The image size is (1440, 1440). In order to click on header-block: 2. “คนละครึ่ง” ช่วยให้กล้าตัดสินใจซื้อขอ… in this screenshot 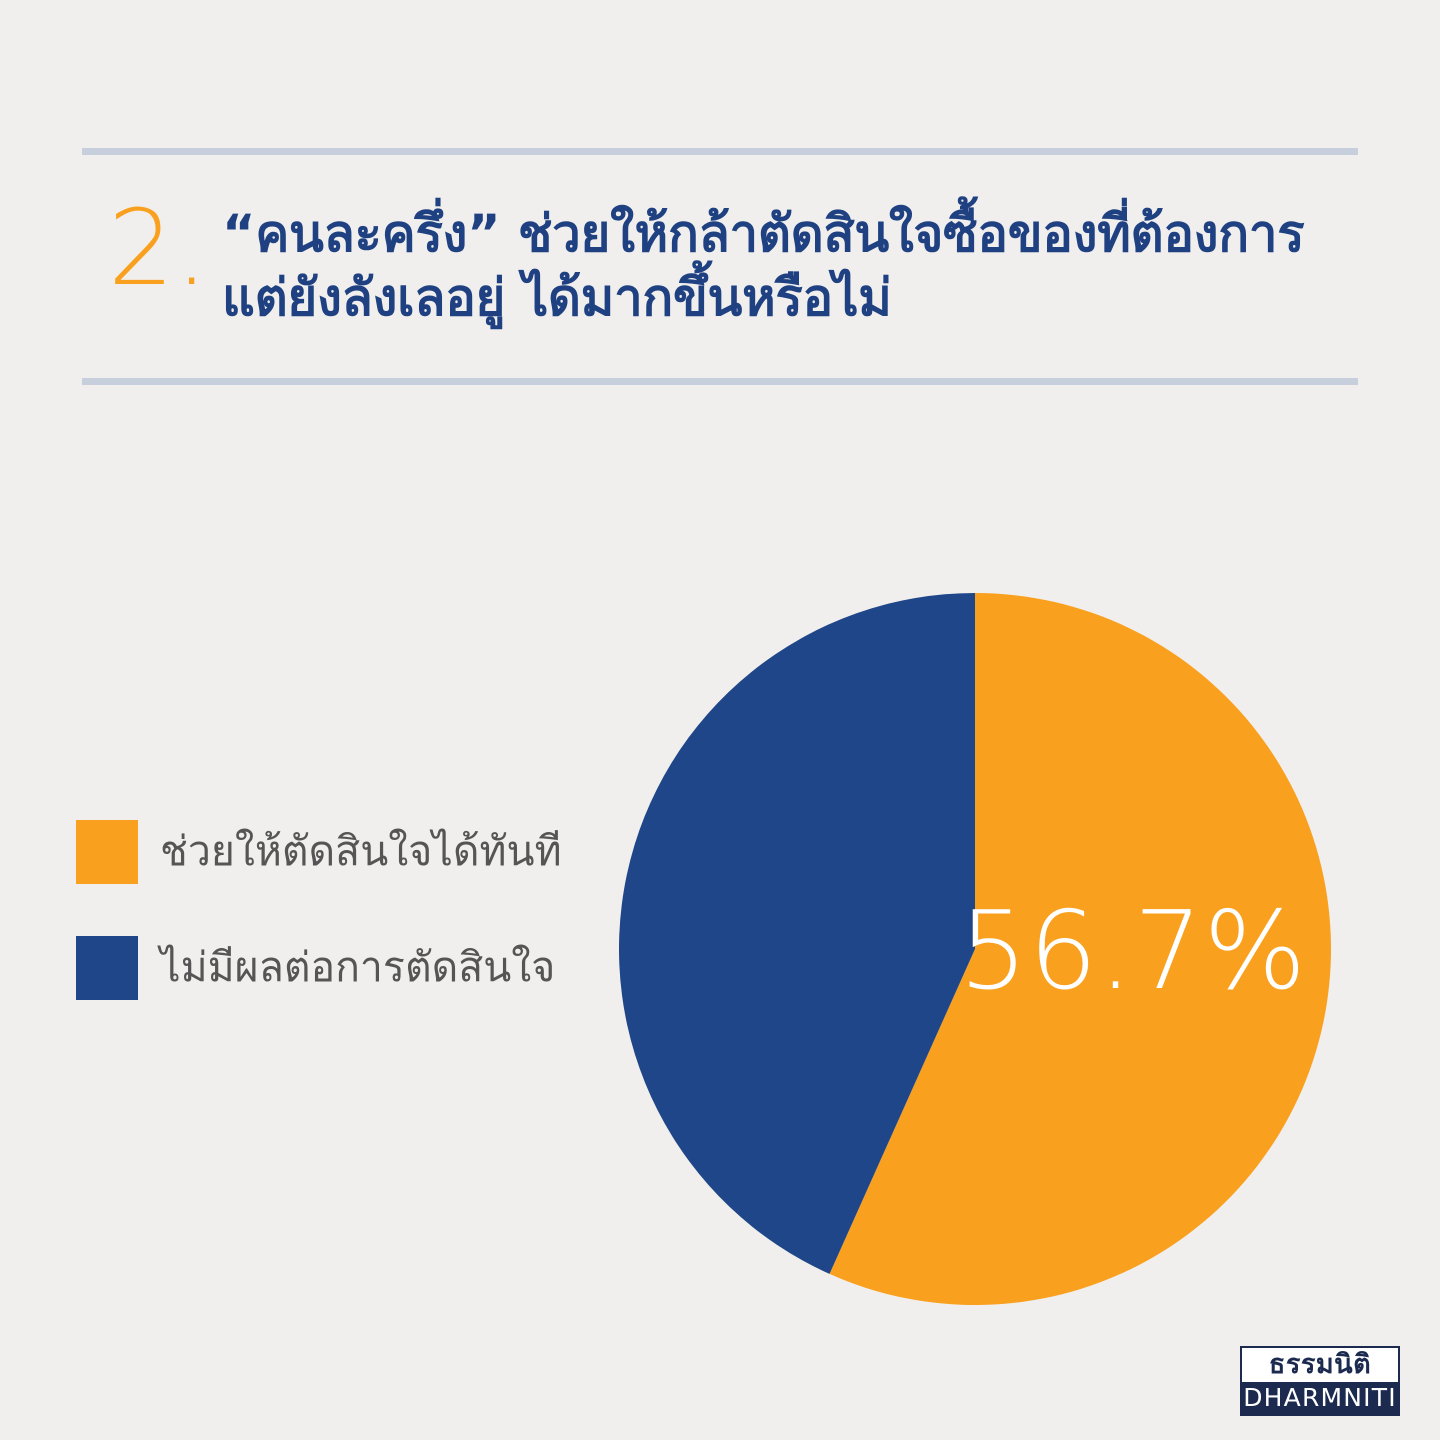, I will do `click(720, 240)`.